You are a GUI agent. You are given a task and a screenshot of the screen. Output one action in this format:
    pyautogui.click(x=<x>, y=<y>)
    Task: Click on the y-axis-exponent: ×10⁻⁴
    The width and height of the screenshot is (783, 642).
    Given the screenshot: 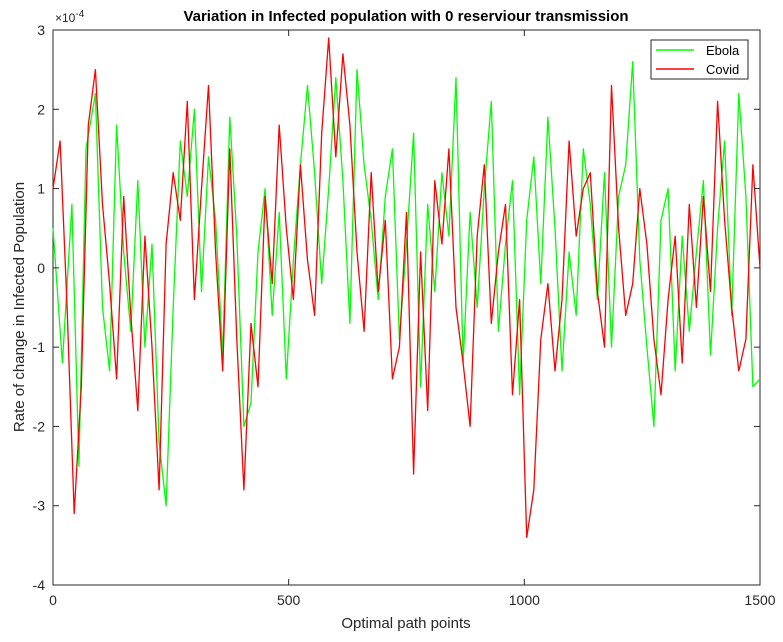 What is the action you would take?
    pyautogui.click(x=70, y=17)
    